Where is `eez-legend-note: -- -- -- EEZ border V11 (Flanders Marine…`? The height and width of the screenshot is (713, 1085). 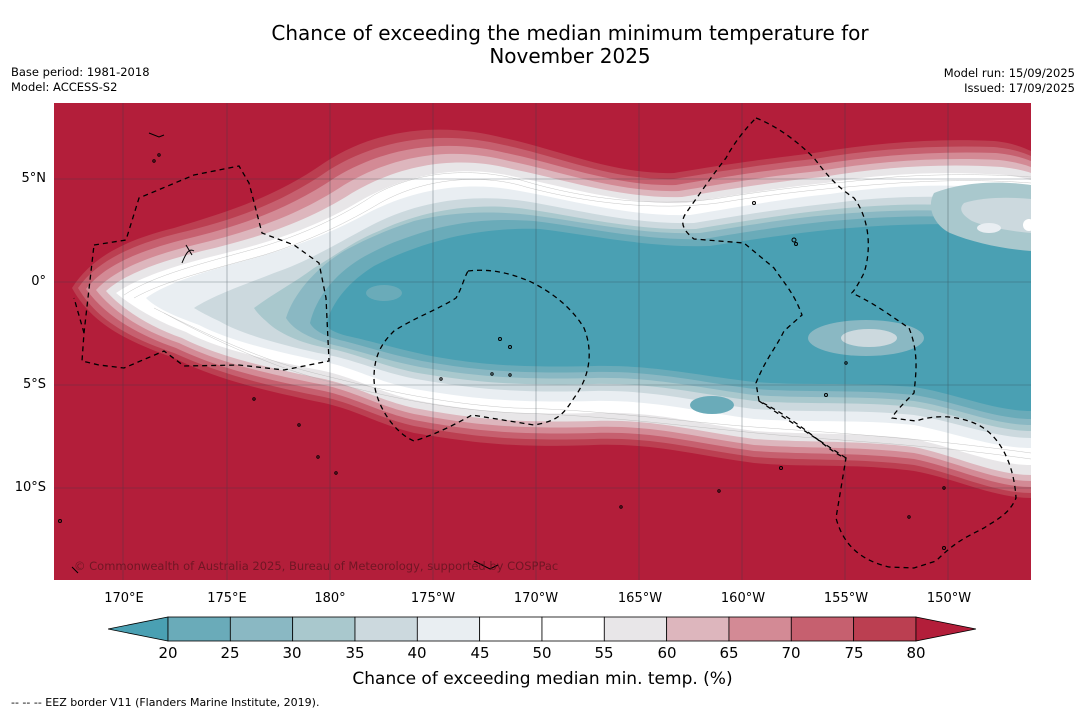 eez-legend-note: -- -- -- EEZ border V11 (Flanders Marine… is located at coordinates (165, 702).